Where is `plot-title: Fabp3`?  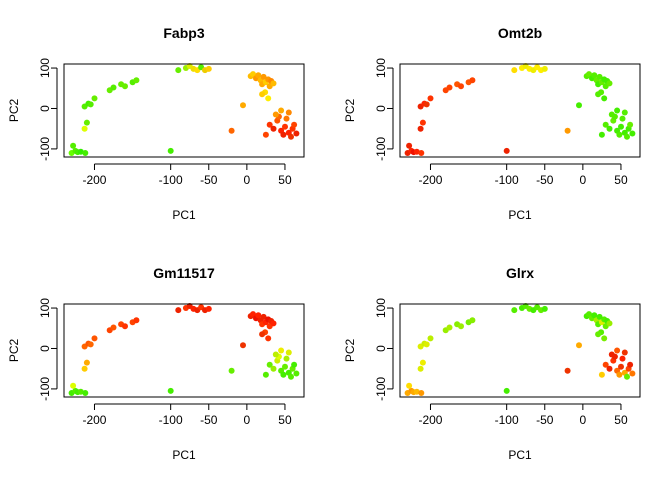 plot-title: Fabp3 is located at coordinates (183, 33).